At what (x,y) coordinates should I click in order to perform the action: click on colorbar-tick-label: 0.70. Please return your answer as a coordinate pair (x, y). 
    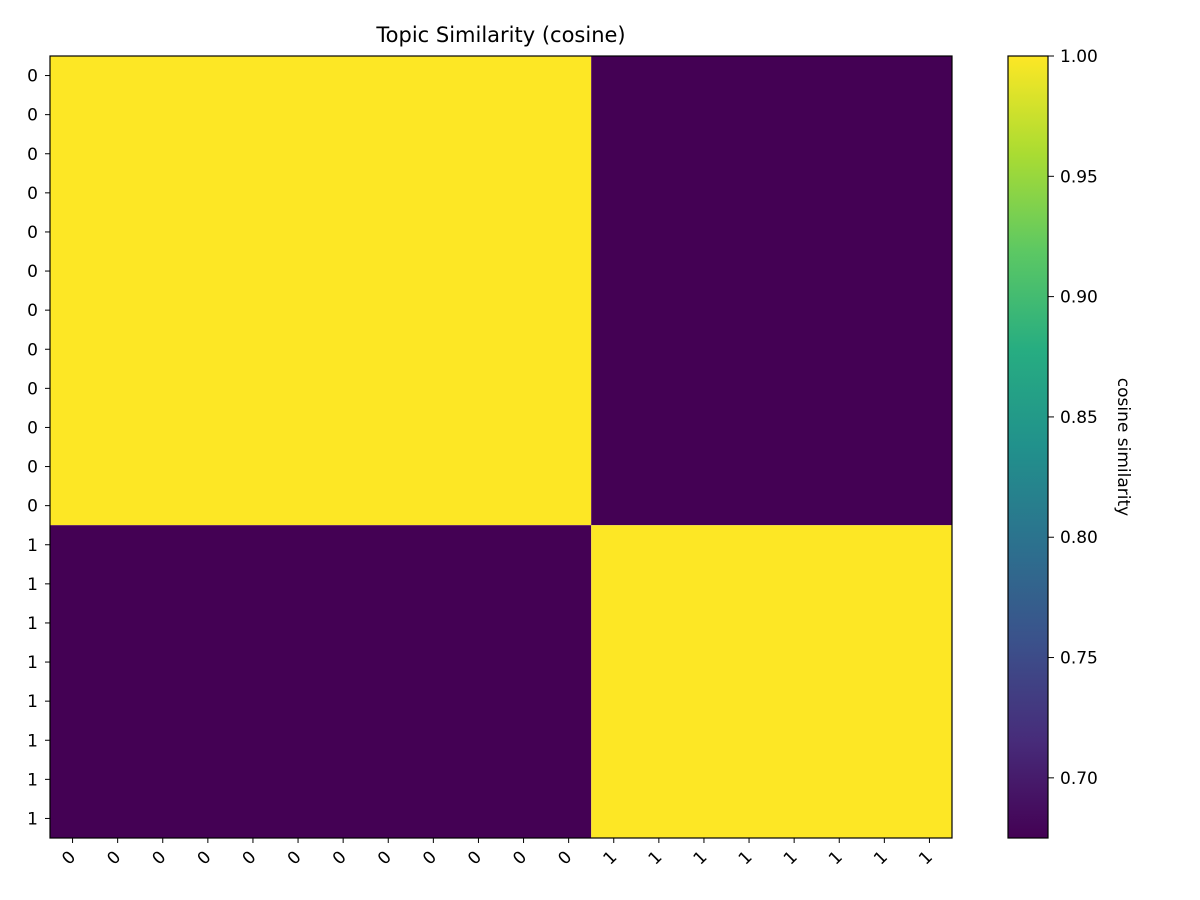
    Looking at the image, I should click on (1079, 779).